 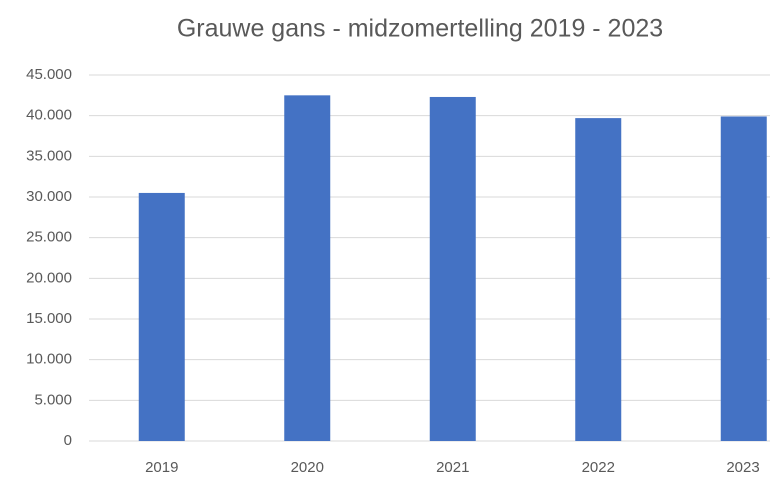 What do you see at coordinates (49, 155) in the screenshot?
I see `y-tick-label: 35.000` at bounding box center [49, 155].